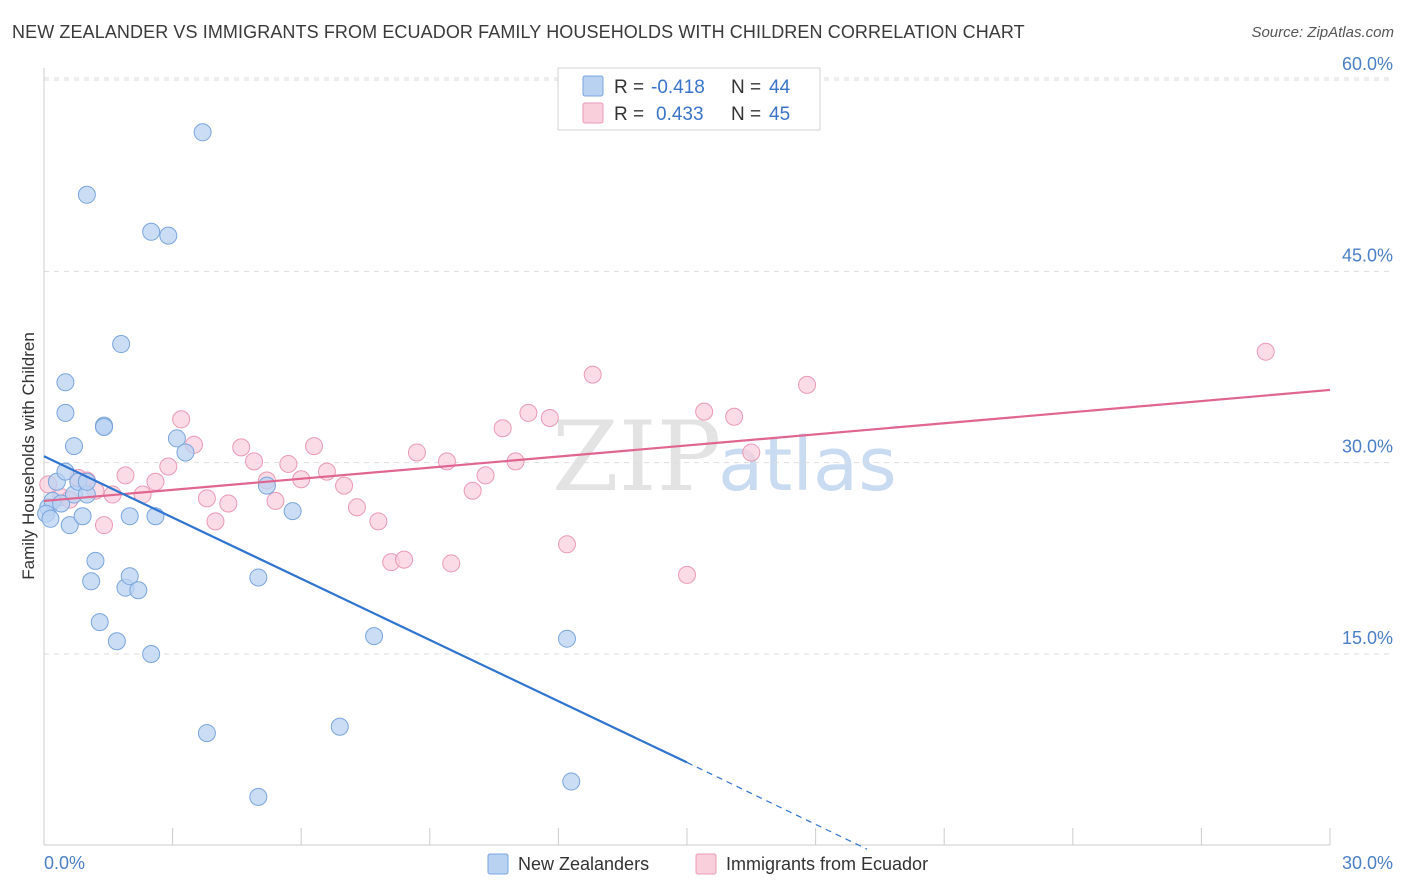  What do you see at coordinates (777, 805) in the screenshot?
I see `trend-line-new-zealanders-extension` at bounding box center [777, 805].